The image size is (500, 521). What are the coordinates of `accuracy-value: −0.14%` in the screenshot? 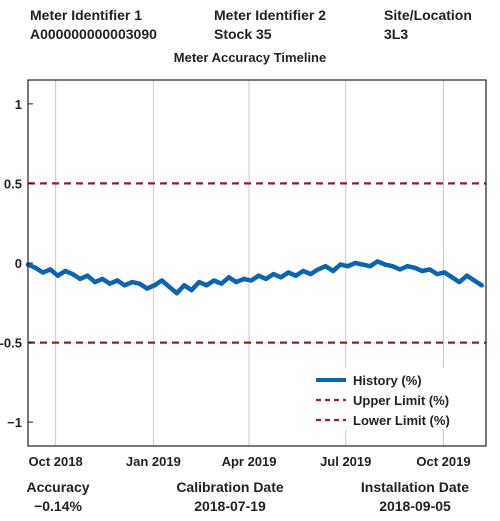 It's located at (58, 506).